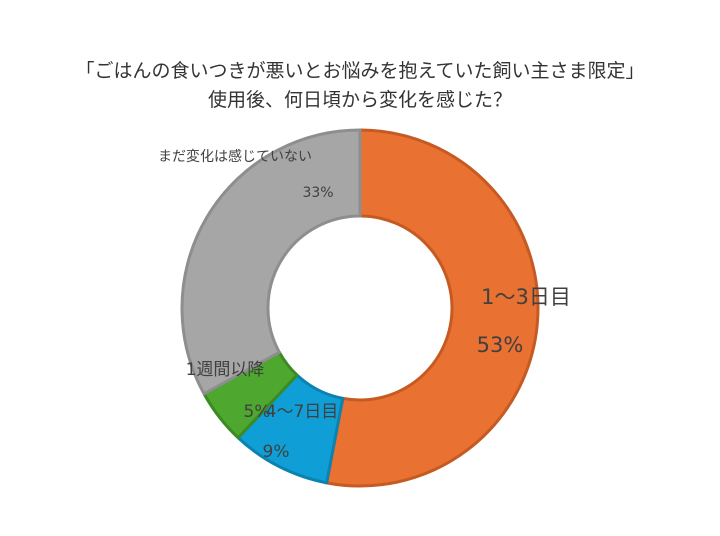 The width and height of the screenshot is (720, 536). Describe the element at coordinates (276, 452) in the screenshot. I see `value-label-4-7-days: 9%` at that location.